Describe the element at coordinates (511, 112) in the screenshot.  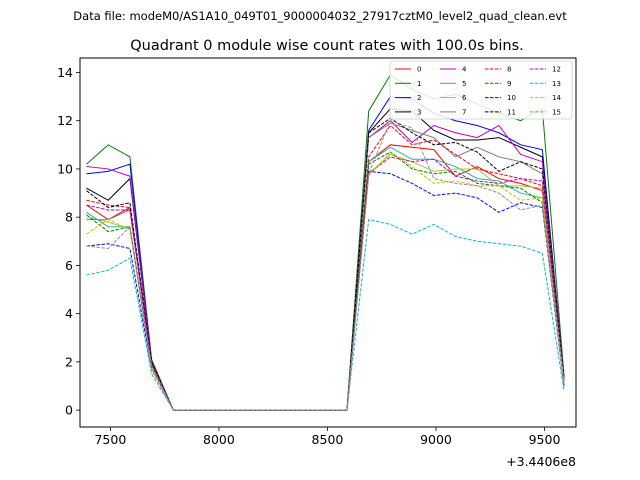
I see `legend-label-11: 11` at that location.